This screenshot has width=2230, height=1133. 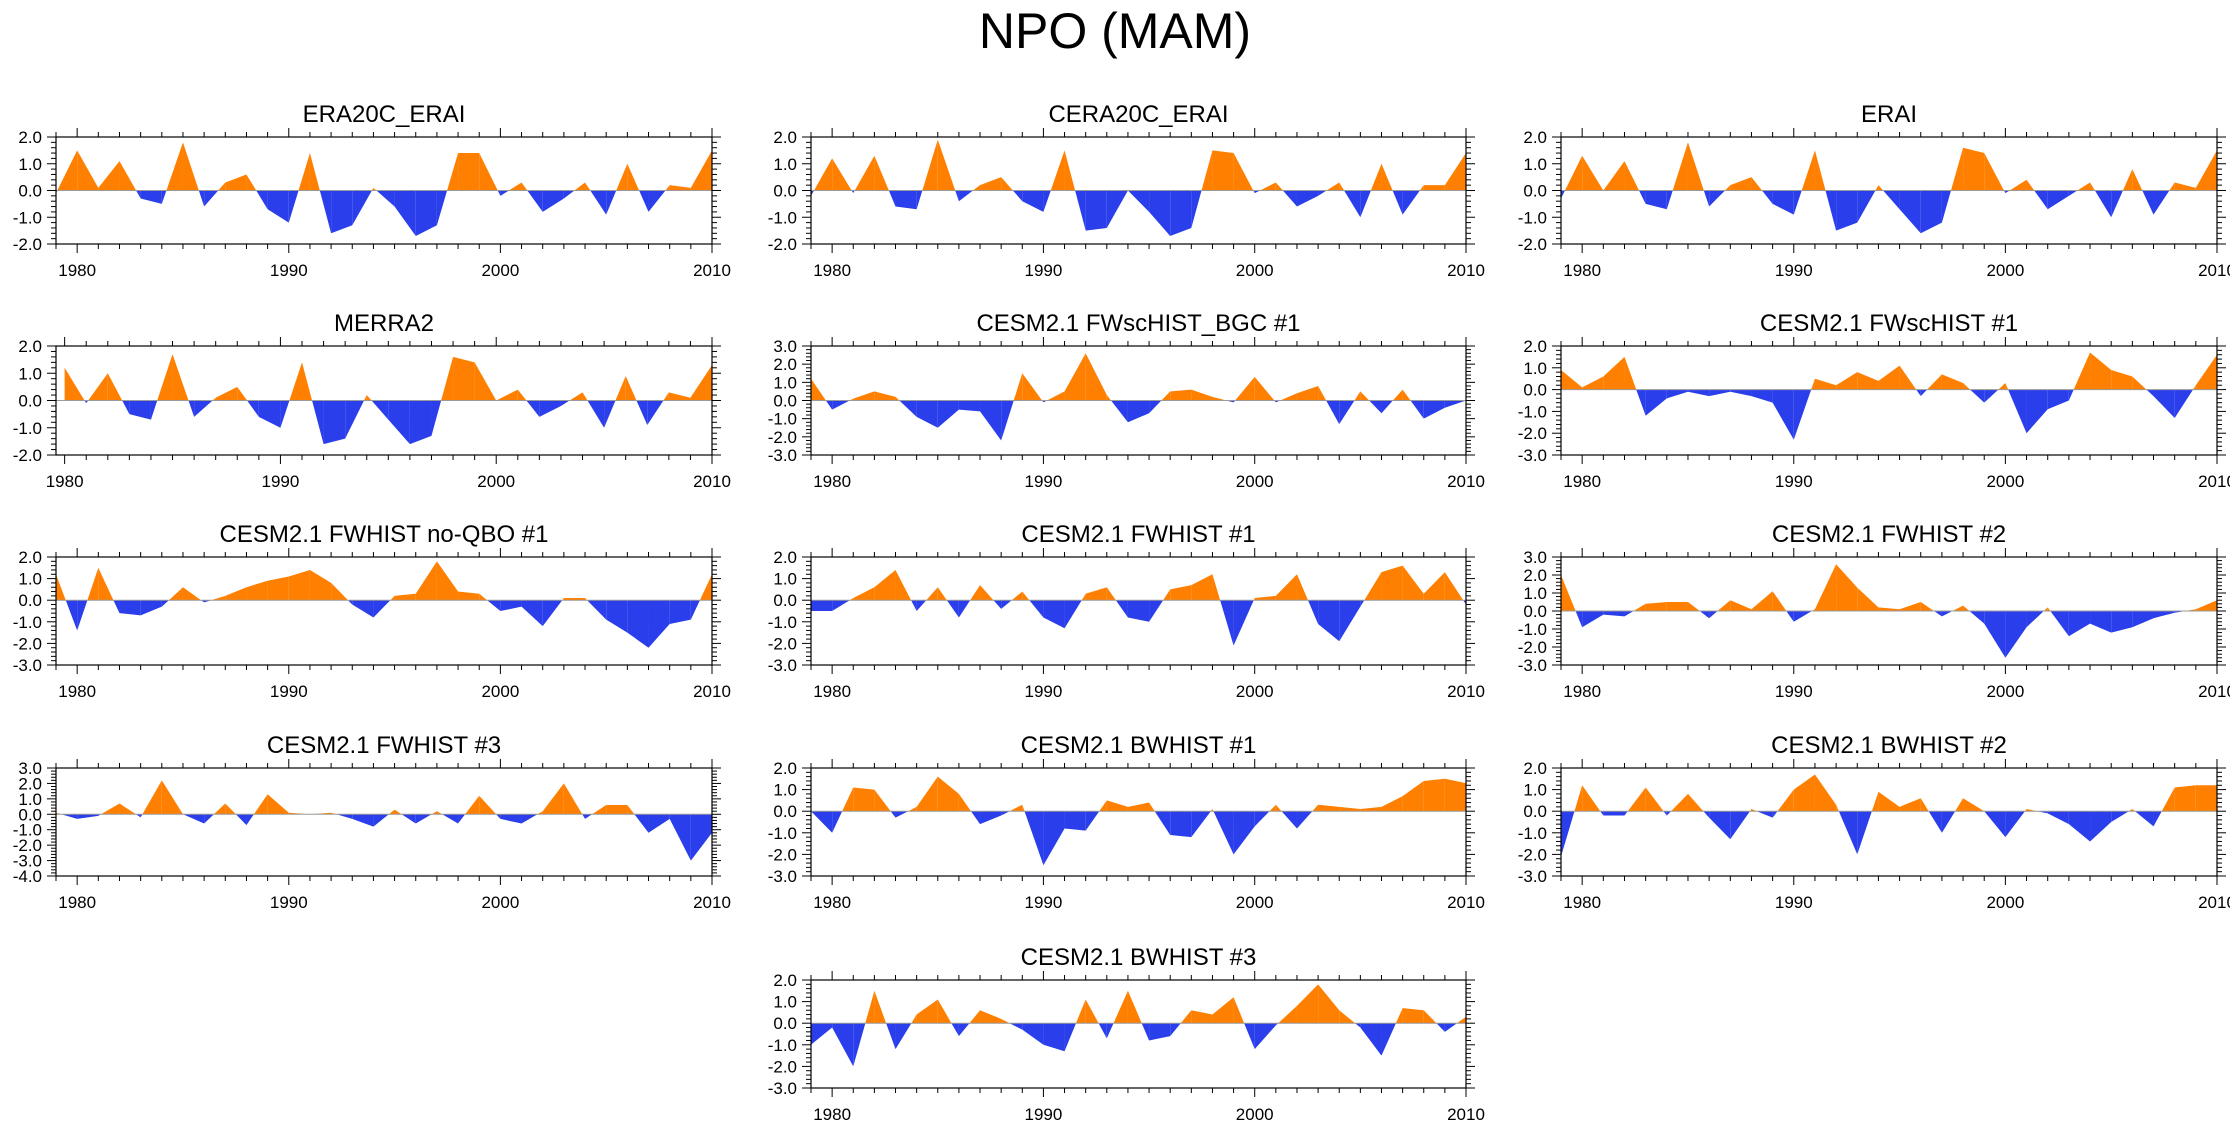 What do you see at coordinates (1532, 833) in the screenshot?
I see `y-tick-label: -1.0` at bounding box center [1532, 833].